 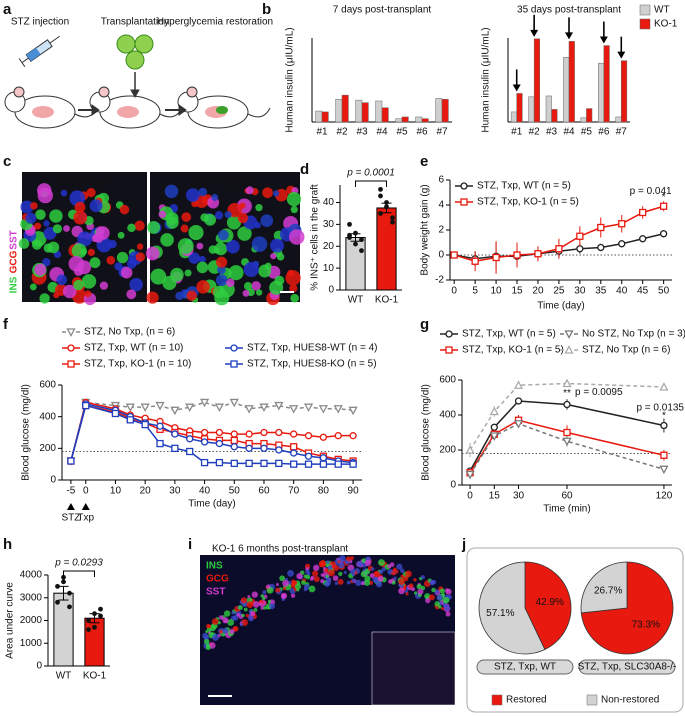 What do you see at coordinates (441, 180) in the screenshot?
I see `y-tick-label: 6` at bounding box center [441, 180].